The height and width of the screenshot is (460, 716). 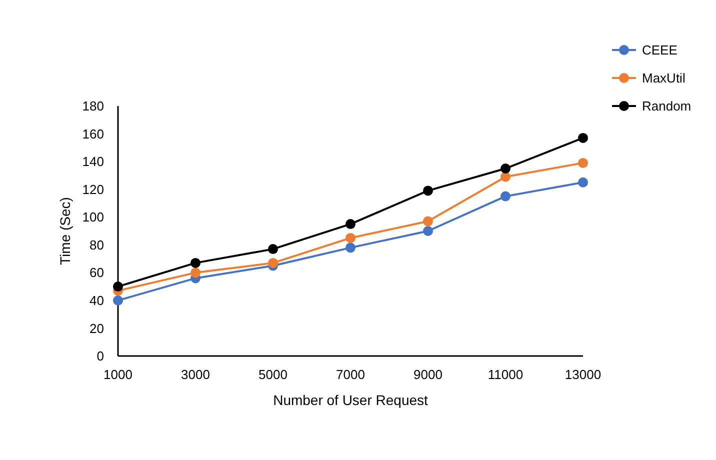 What do you see at coordinates (273, 374) in the screenshot?
I see `x-tick-label: 5000` at bounding box center [273, 374].